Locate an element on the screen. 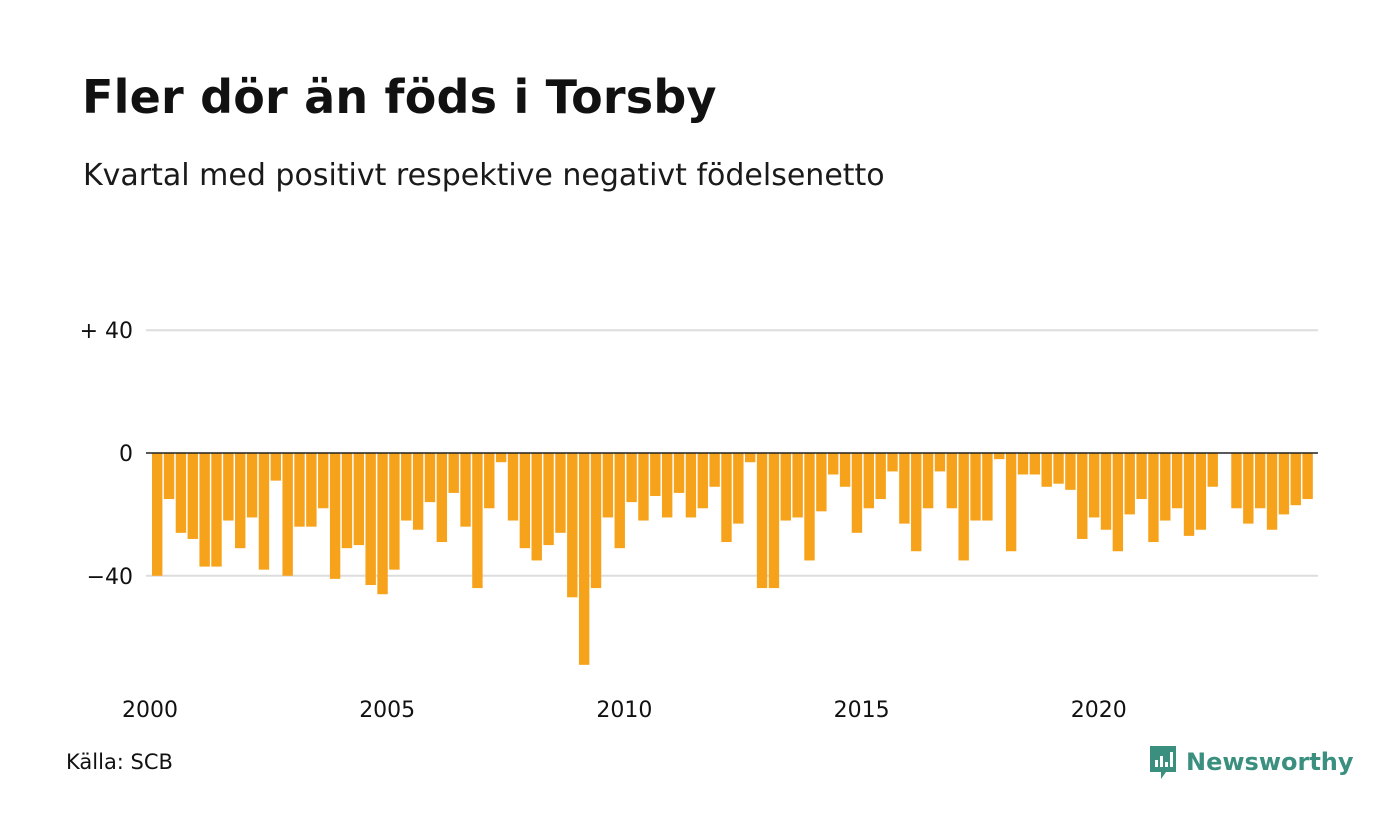 The image size is (1400, 840). x-tick-label: 2010 is located at coordinates (624, 710).